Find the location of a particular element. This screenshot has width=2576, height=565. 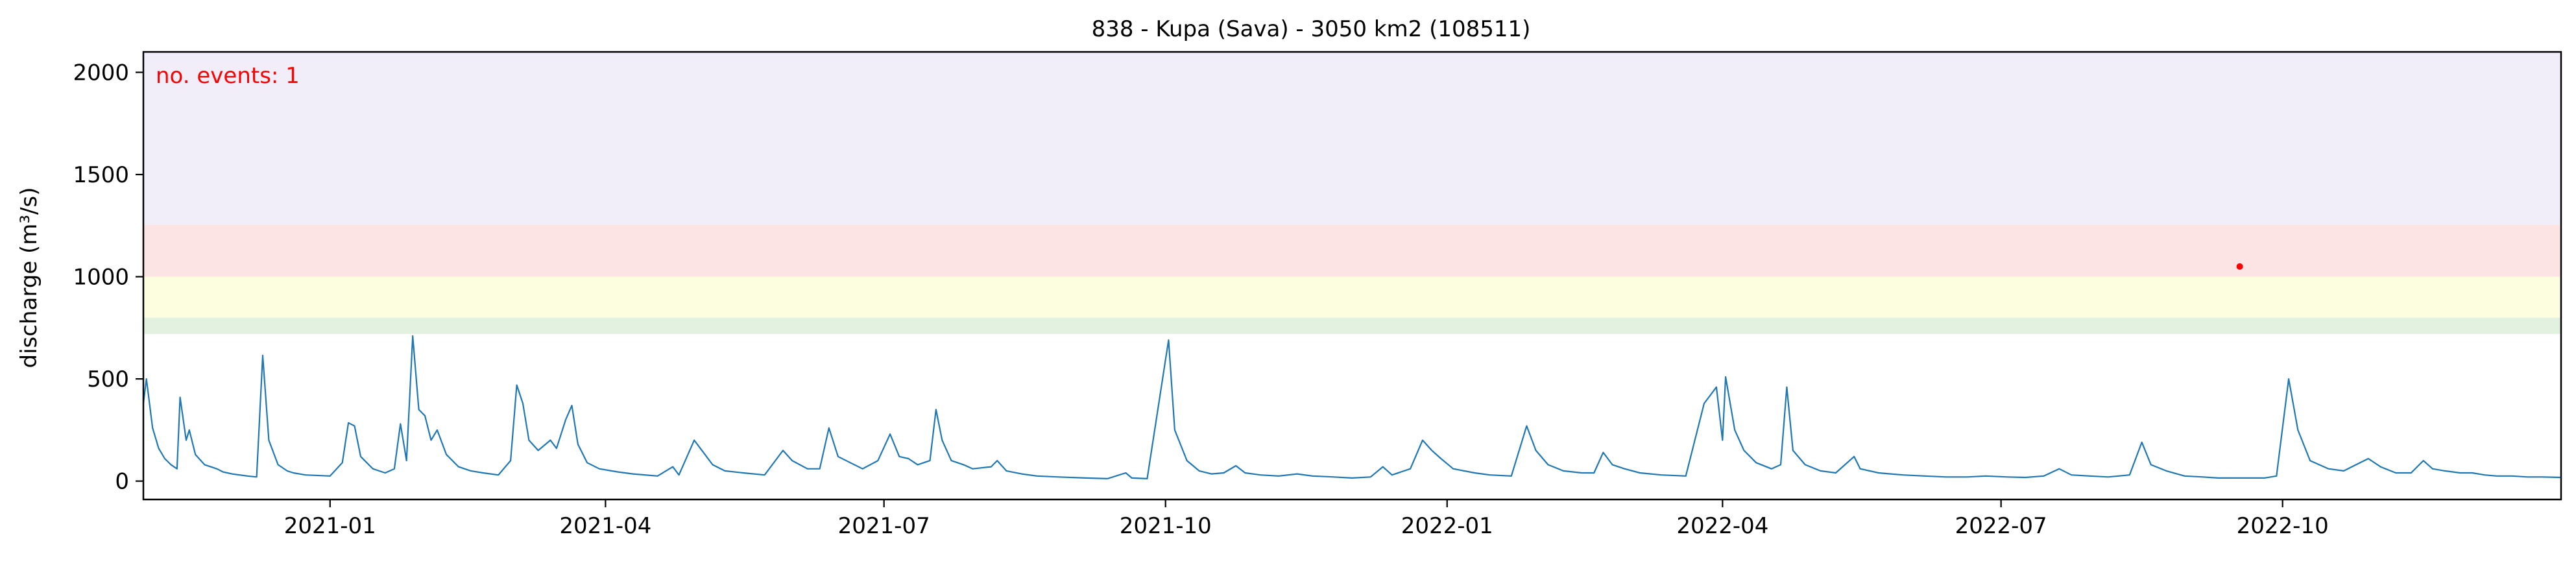

x-tick-label-2021-10: 2021-10 is located at coordinates (1166, 526).